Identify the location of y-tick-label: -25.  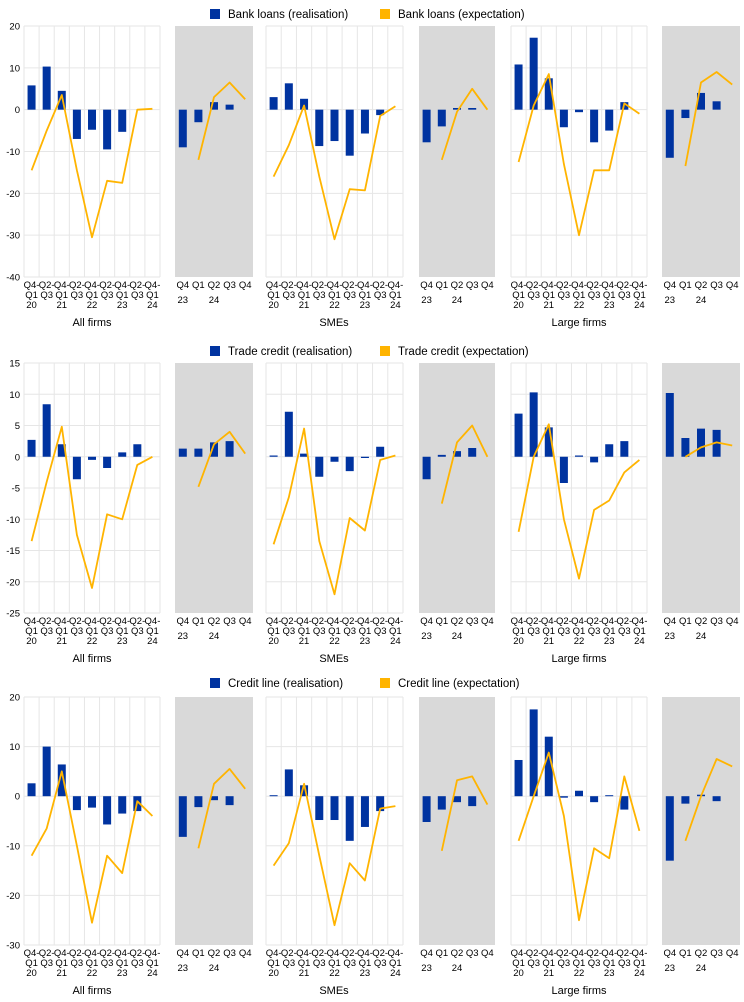
(13, 614).